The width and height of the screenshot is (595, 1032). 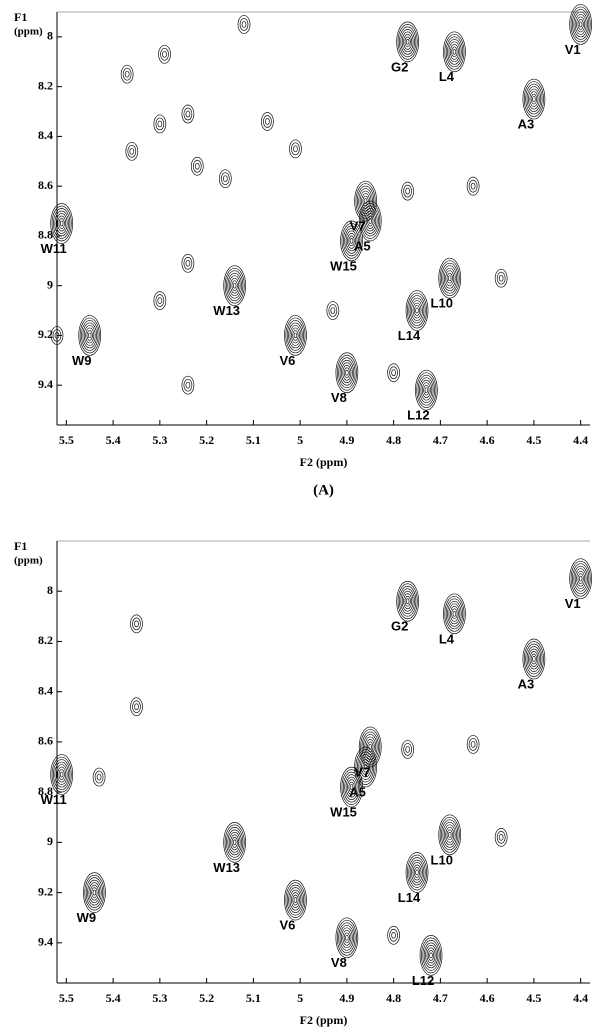 What do you see at coordinates (580, 440) in the screenshot?
I see `x-tick-label: 4.4` at bounding box center [580, 440].